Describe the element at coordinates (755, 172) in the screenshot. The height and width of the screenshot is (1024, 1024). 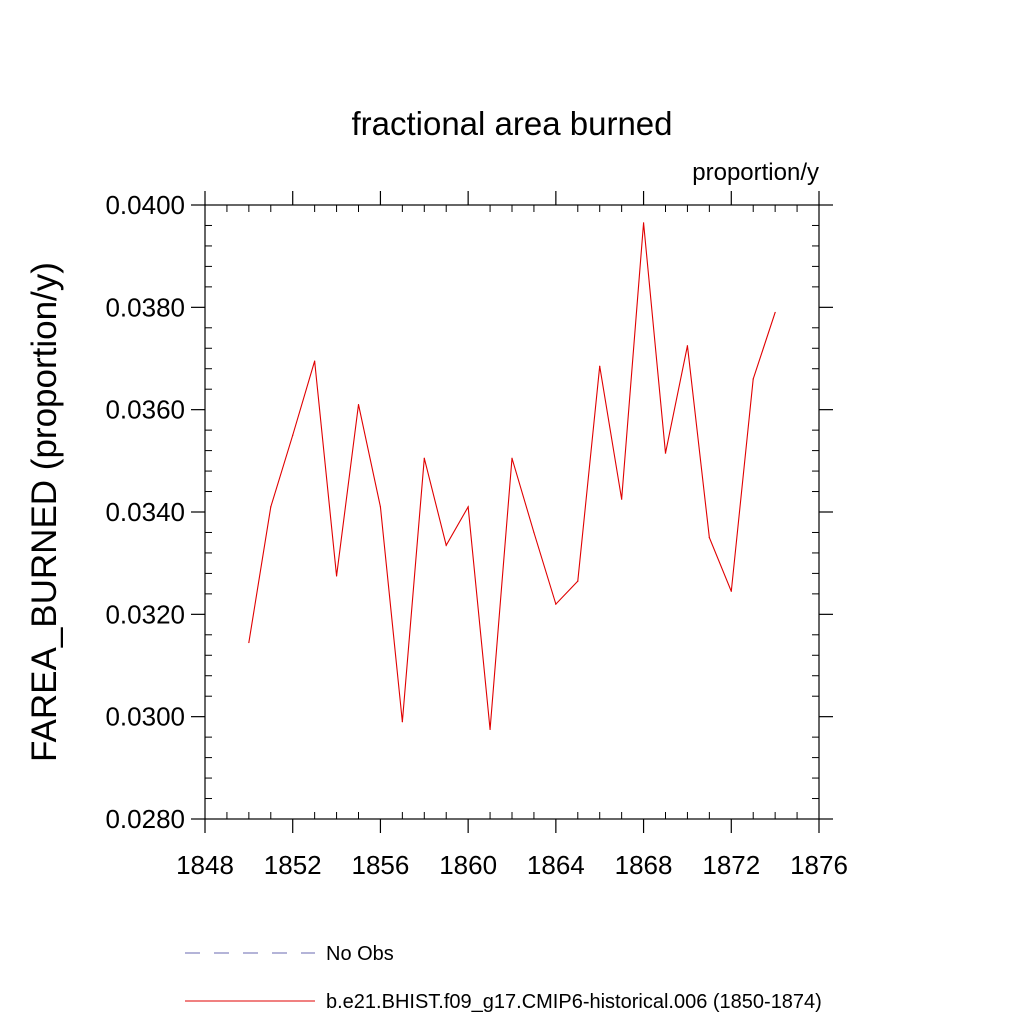
I see `units-label: proportion/y` at that location.